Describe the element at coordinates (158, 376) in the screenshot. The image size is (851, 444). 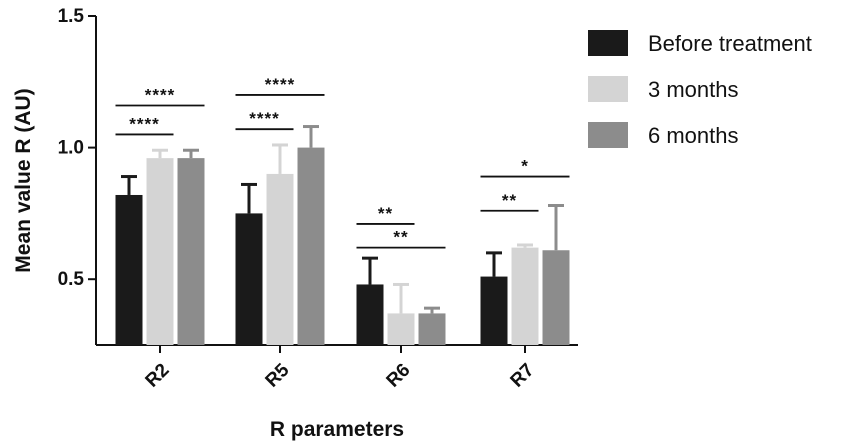
I see `x-tick-label-R2: R2` at that location.